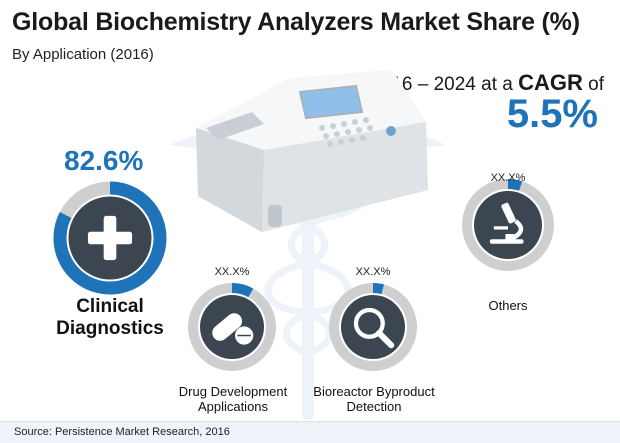 The image size is (620, 443). Describe the element at coordinates (312, 151) in the screenshot. I see `analyzer-device-image` at that location.